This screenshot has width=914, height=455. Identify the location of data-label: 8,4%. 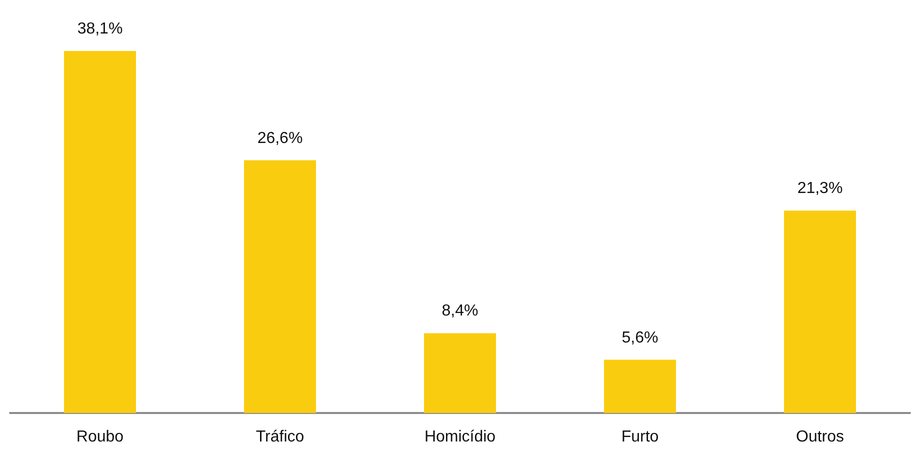
(460, 311).